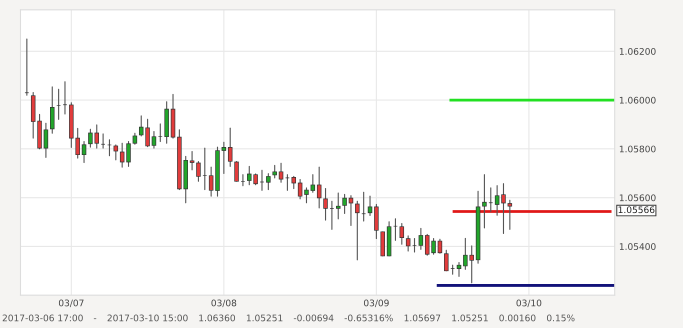  I want to click on x-tick-label: 03/08, so click(223, 304).